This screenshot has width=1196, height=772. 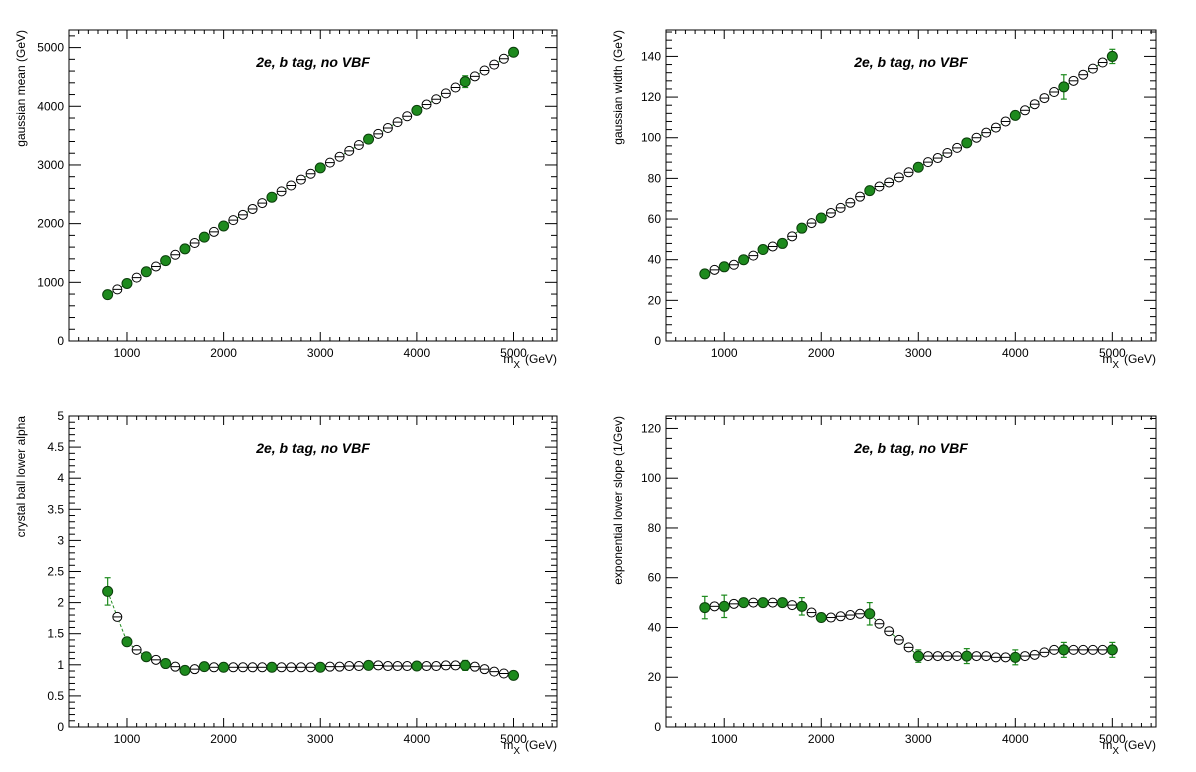 I want to click on y-tick-label: 60, so click(x=655, y=219).